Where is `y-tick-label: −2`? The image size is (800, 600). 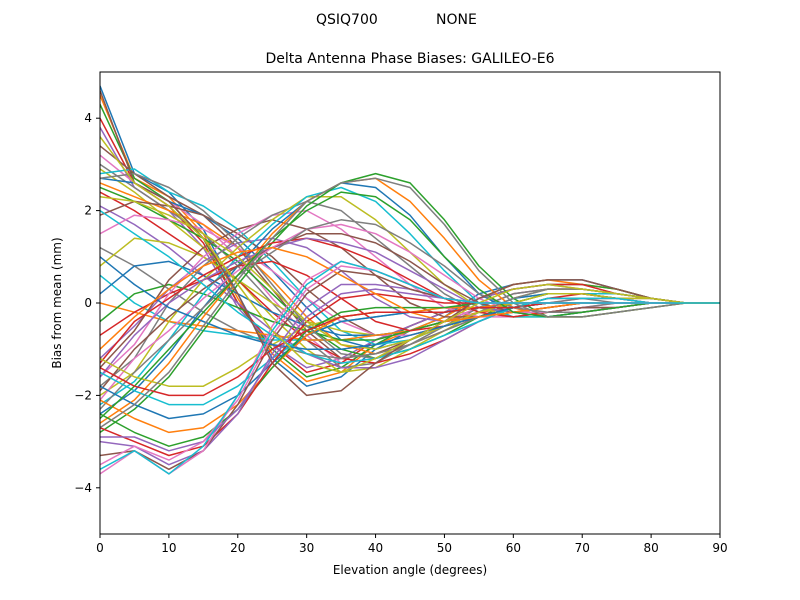
y-tick-label: −2 is located at coordinates (83, 395).